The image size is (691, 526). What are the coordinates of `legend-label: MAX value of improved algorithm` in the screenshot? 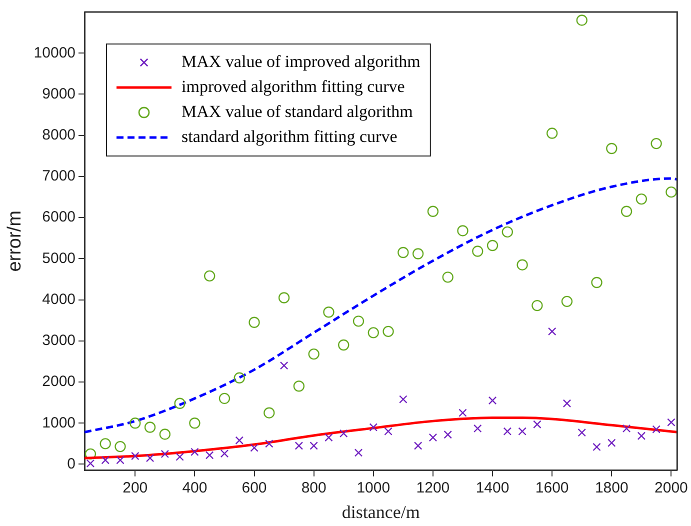 It's located at (301, 61).